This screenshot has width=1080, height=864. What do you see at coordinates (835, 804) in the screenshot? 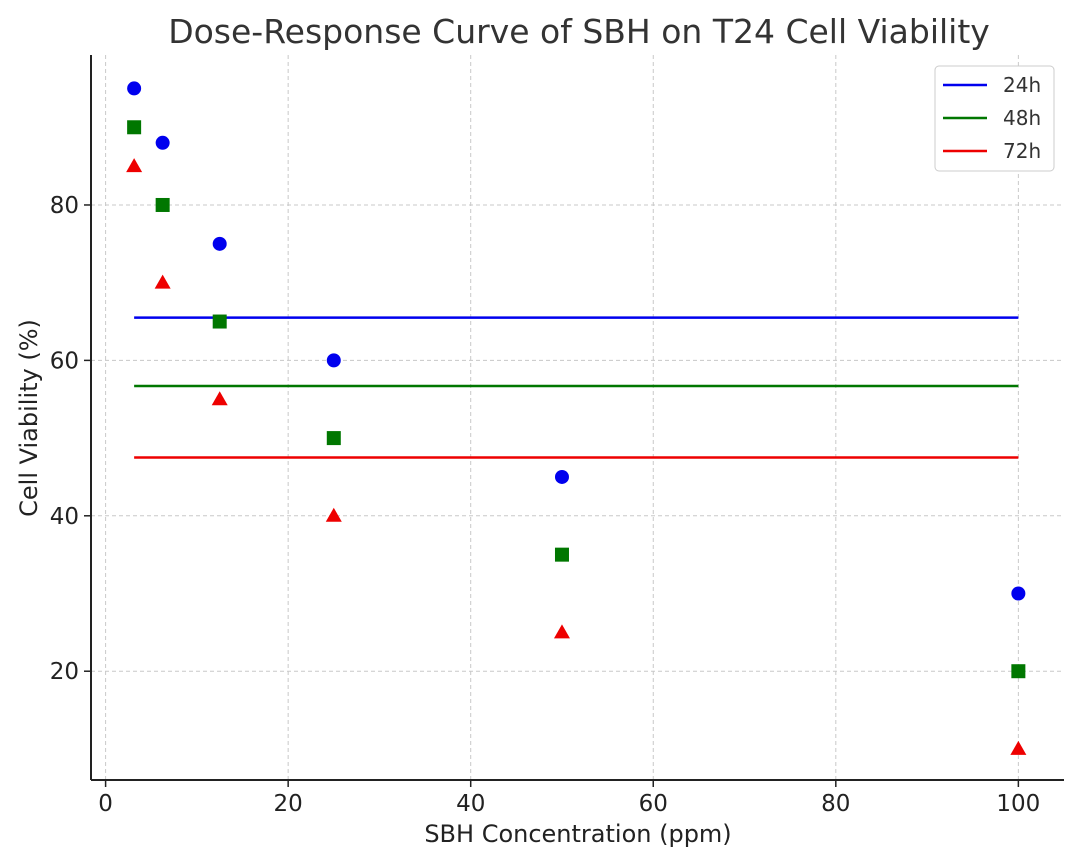
I see `x-tick-label: 80` at bounding box center [835, 804].